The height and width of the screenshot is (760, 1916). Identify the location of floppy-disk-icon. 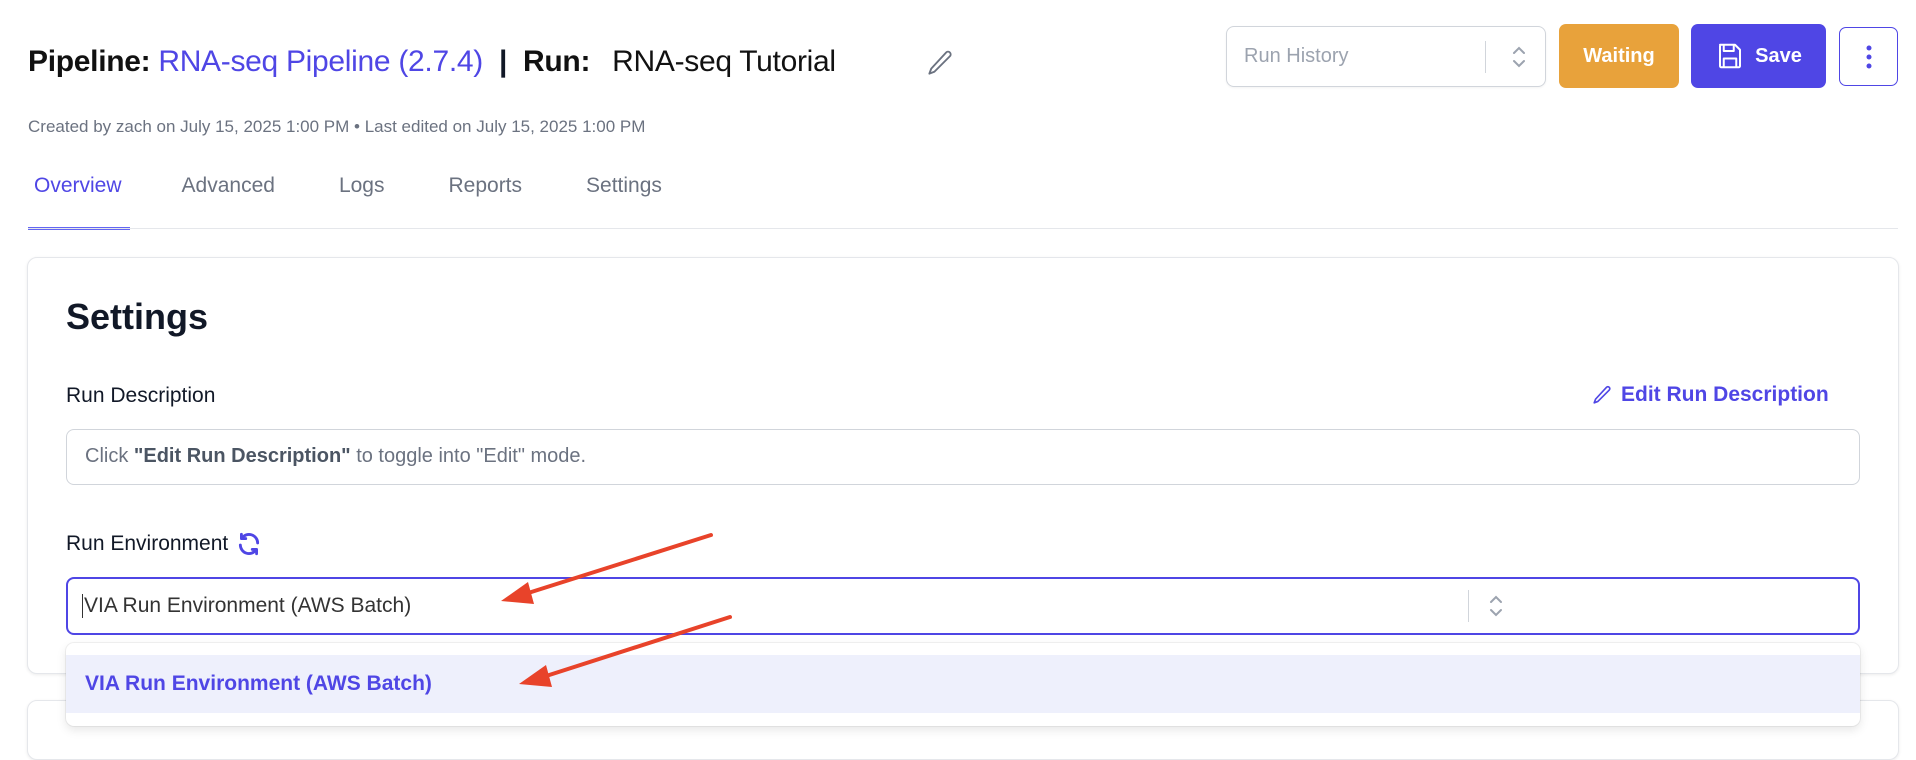
(1730, 56).